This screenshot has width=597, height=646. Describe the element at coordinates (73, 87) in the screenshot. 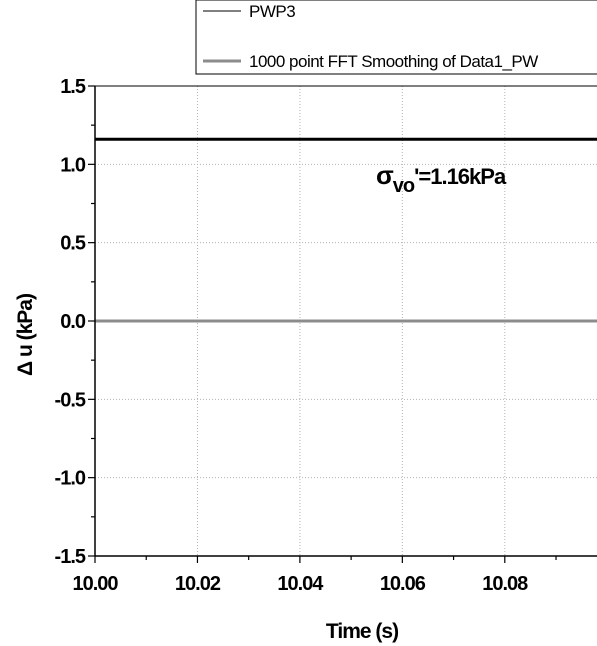

I see `y-tick-label: 1.5` at that location.